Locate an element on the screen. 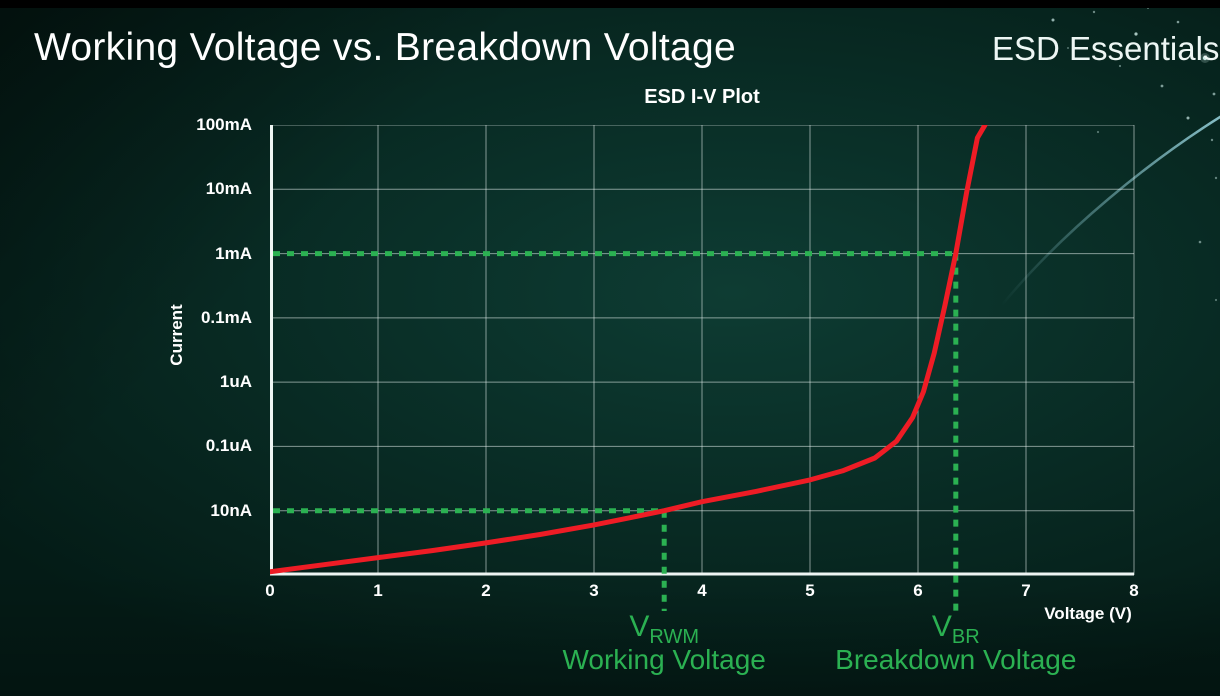 This screenshot has width=1220, height=696. x-tick-label: 5 is located at coordinates (810, 590).